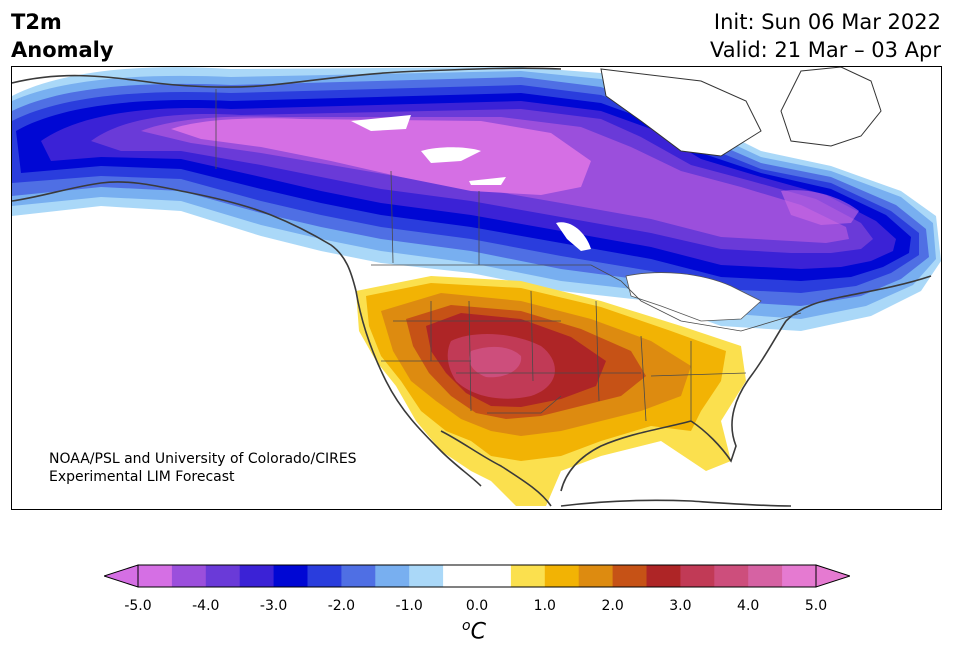 This screenshot has width=953, height=656. I want to click on colorbar-tick-label: 0.0, so click(477, 606).